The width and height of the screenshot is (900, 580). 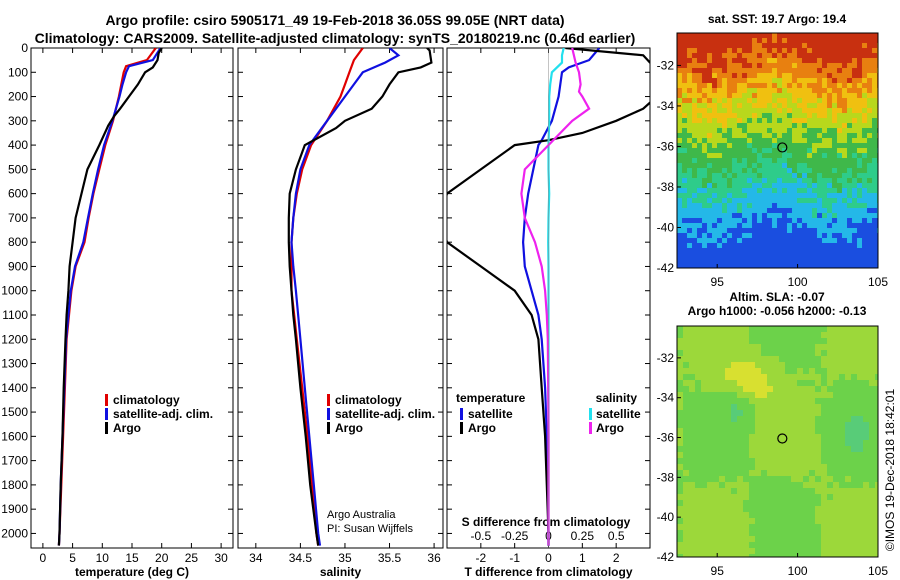 What do you see at coordinates (328, 414) in the screenshot?
I see `legend-swatch-satellite` at bounding box center [328, 414].